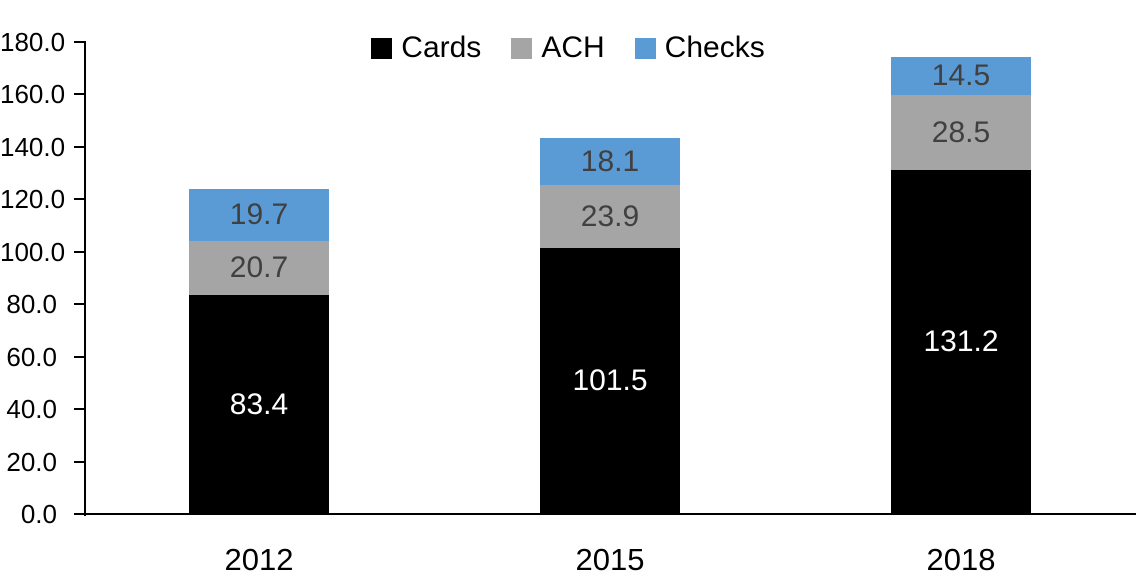 Image resolution: width=1136 pixels, height=588 pixels. What do you see at coordinates (610, 216) in the screenshot?
I see `bar-segment-ach-2015: 23.9` at bounding box center [610, 216].